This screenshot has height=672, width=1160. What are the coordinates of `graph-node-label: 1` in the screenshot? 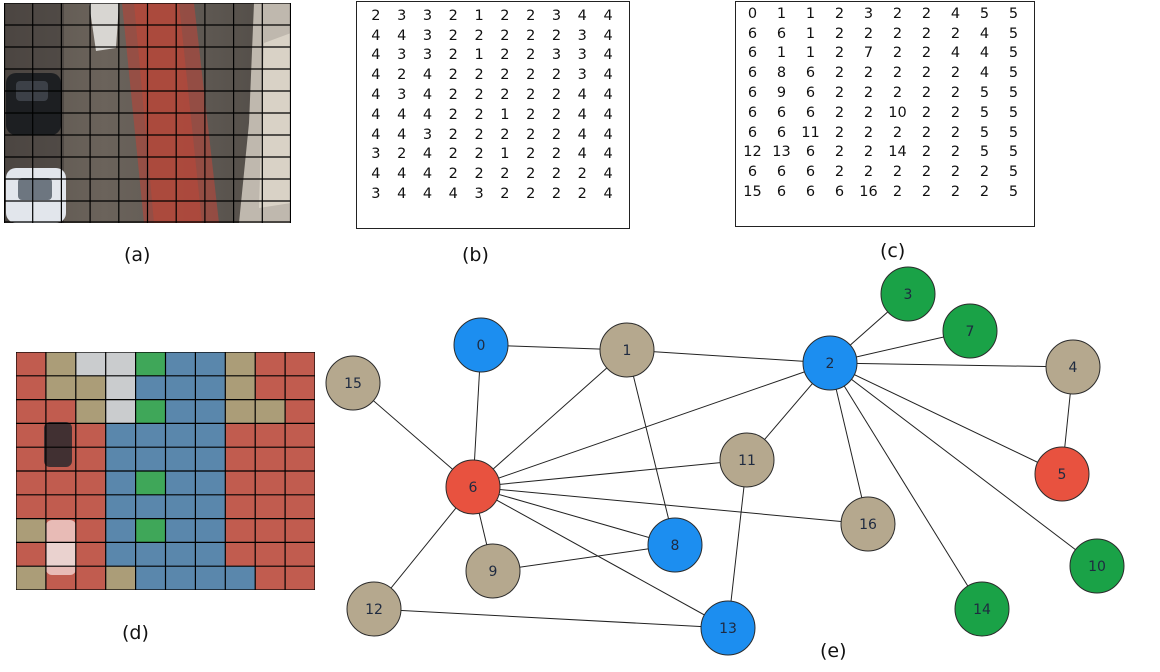 It's located at (627, 351).